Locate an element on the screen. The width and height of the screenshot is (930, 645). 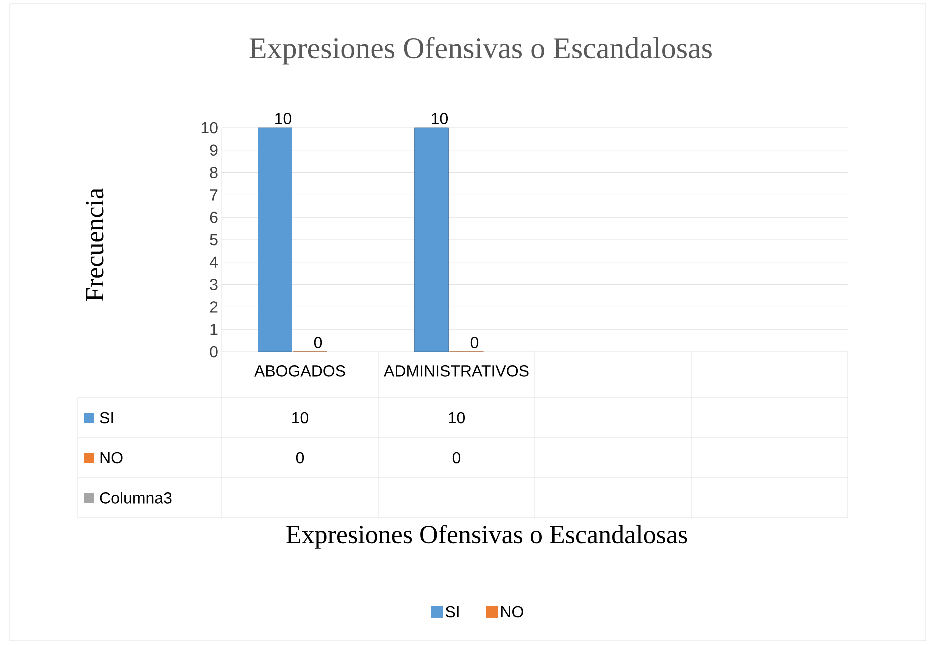
y-tick-label: 5 is located at coordinates (214, 240).